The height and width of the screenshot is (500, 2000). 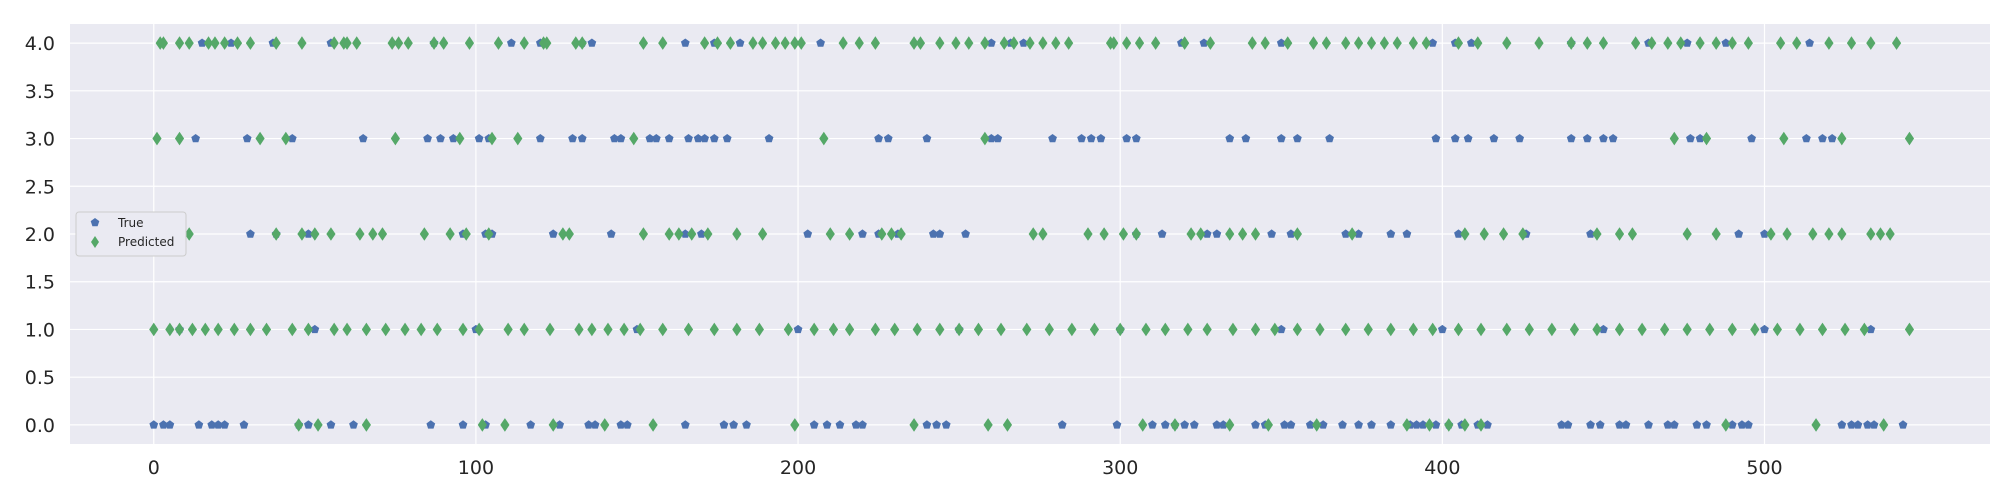 I want to click on y-tick-label: 1.5, so click(x=40, y=283).